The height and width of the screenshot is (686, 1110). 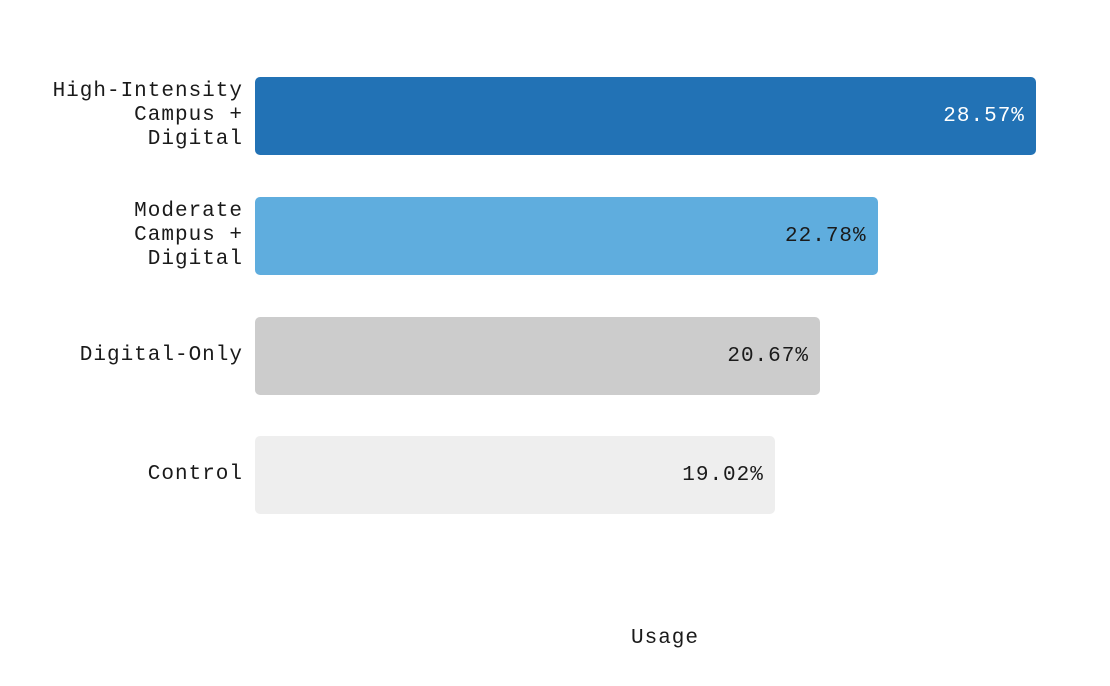 I want to click on bar-row: Digital-Only 20.67%, so click(x=555, y=356).